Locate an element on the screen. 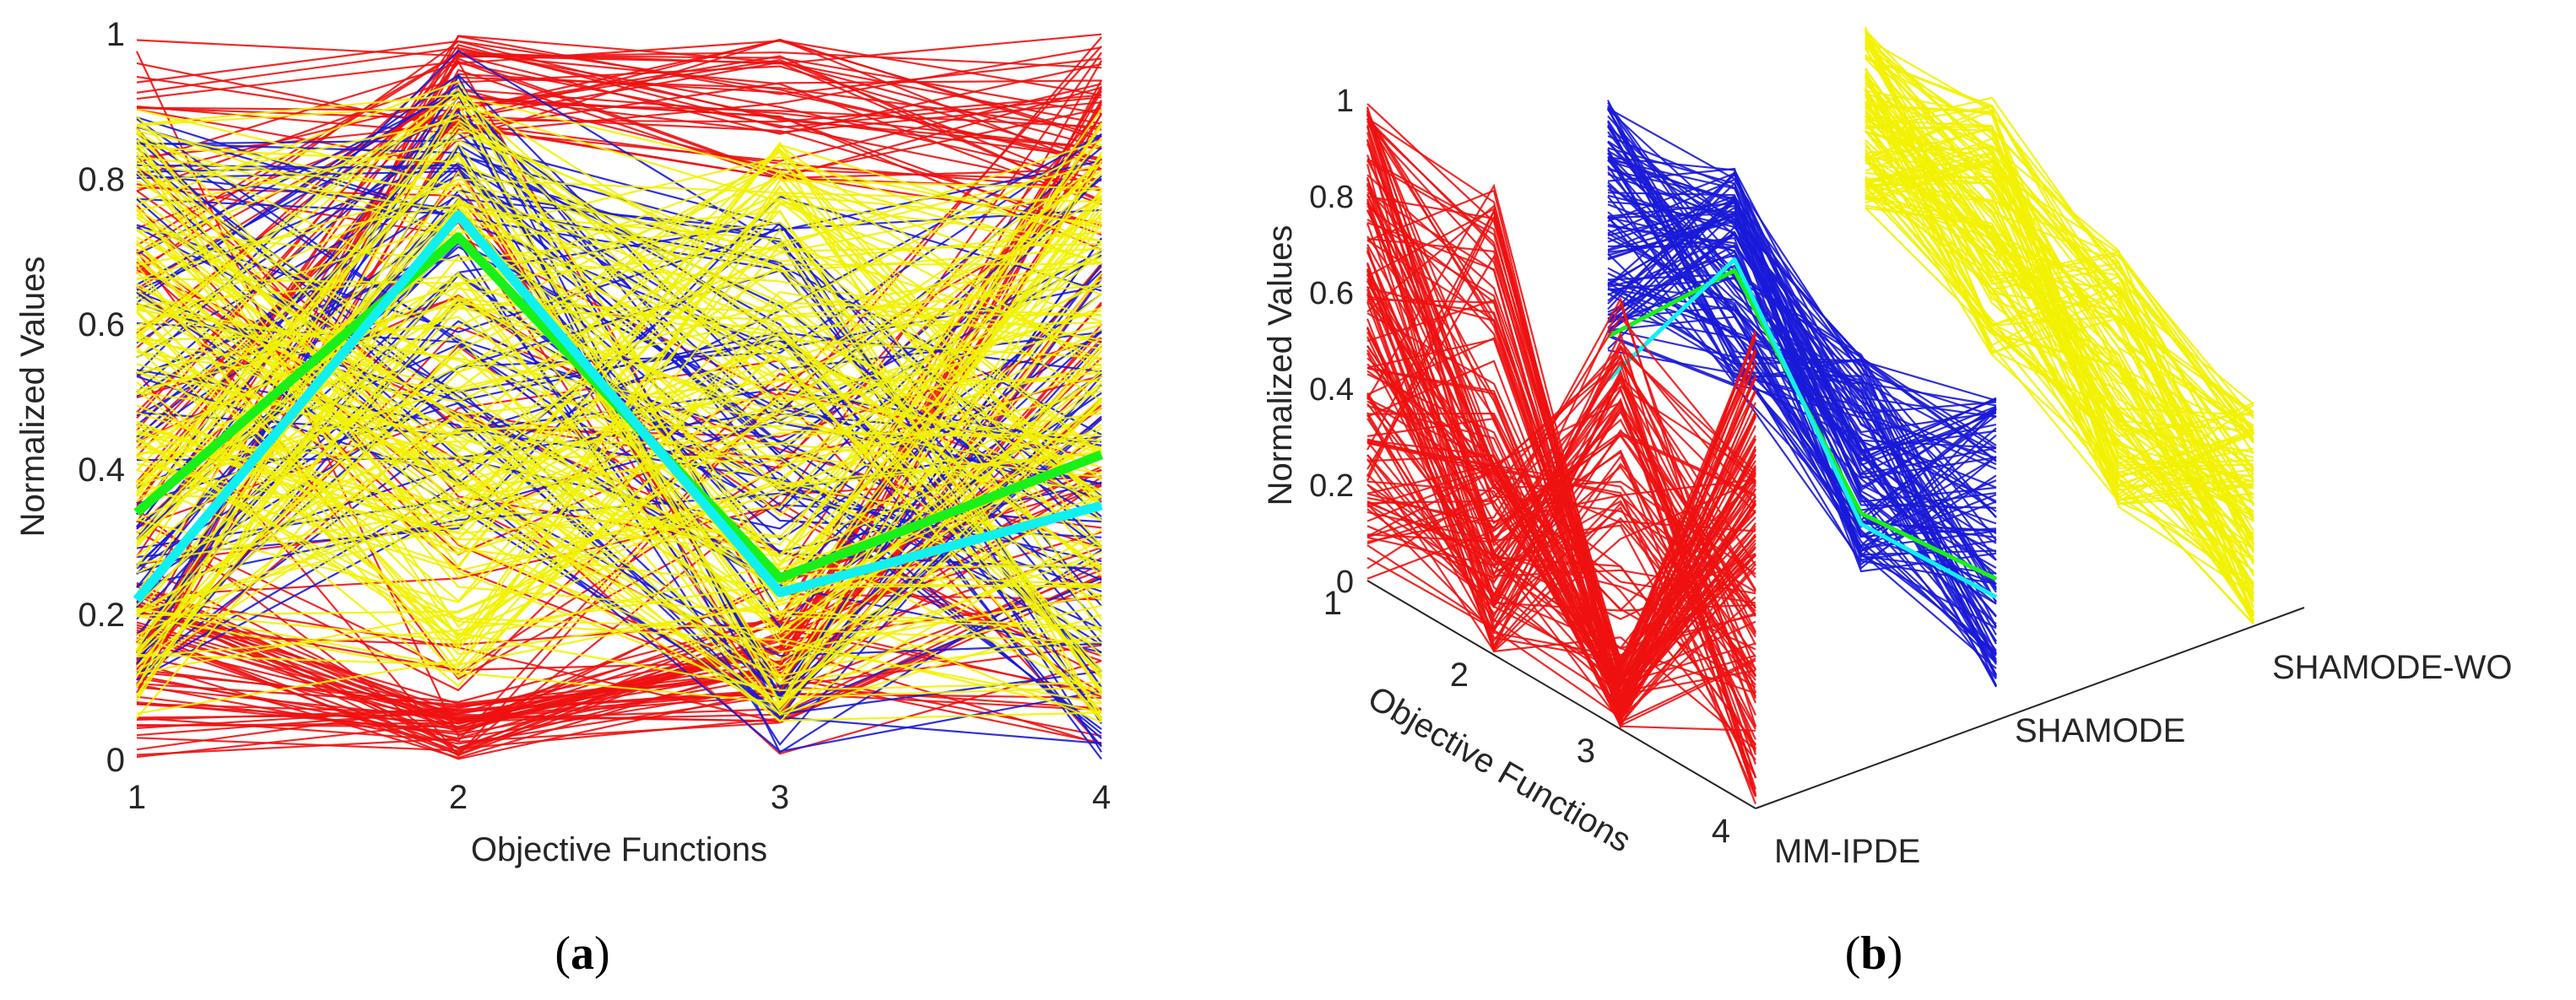 The width and height of the screenshot is (2576, 1000). panel-b-caption-close: ) is located at coordinates (1895, 953).